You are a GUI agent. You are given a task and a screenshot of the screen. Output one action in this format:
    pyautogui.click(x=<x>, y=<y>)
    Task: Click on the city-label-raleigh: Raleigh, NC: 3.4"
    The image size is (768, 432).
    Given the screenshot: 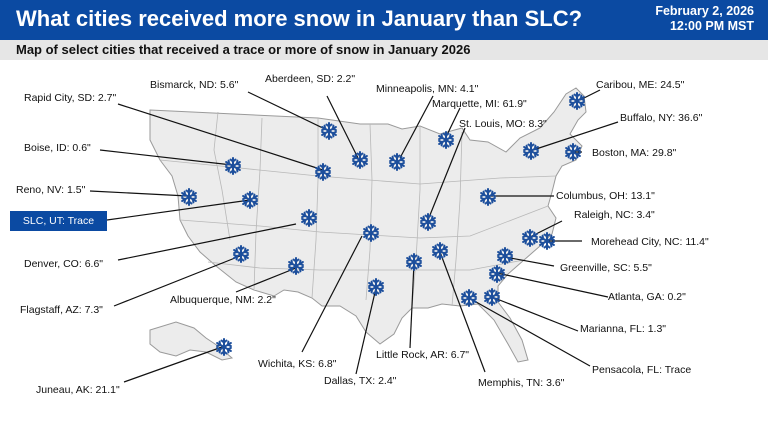 What is the action you would take?
    pyautogui.click(x=614, y=215)
    